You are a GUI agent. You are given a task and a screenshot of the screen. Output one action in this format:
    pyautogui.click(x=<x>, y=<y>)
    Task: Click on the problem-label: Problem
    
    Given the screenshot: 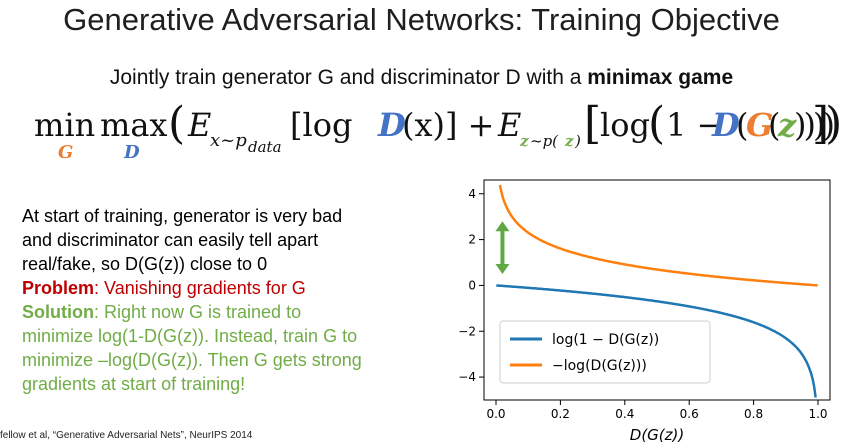 What is the action you would take?
    pyautogui.click(x=58, y=288)
    